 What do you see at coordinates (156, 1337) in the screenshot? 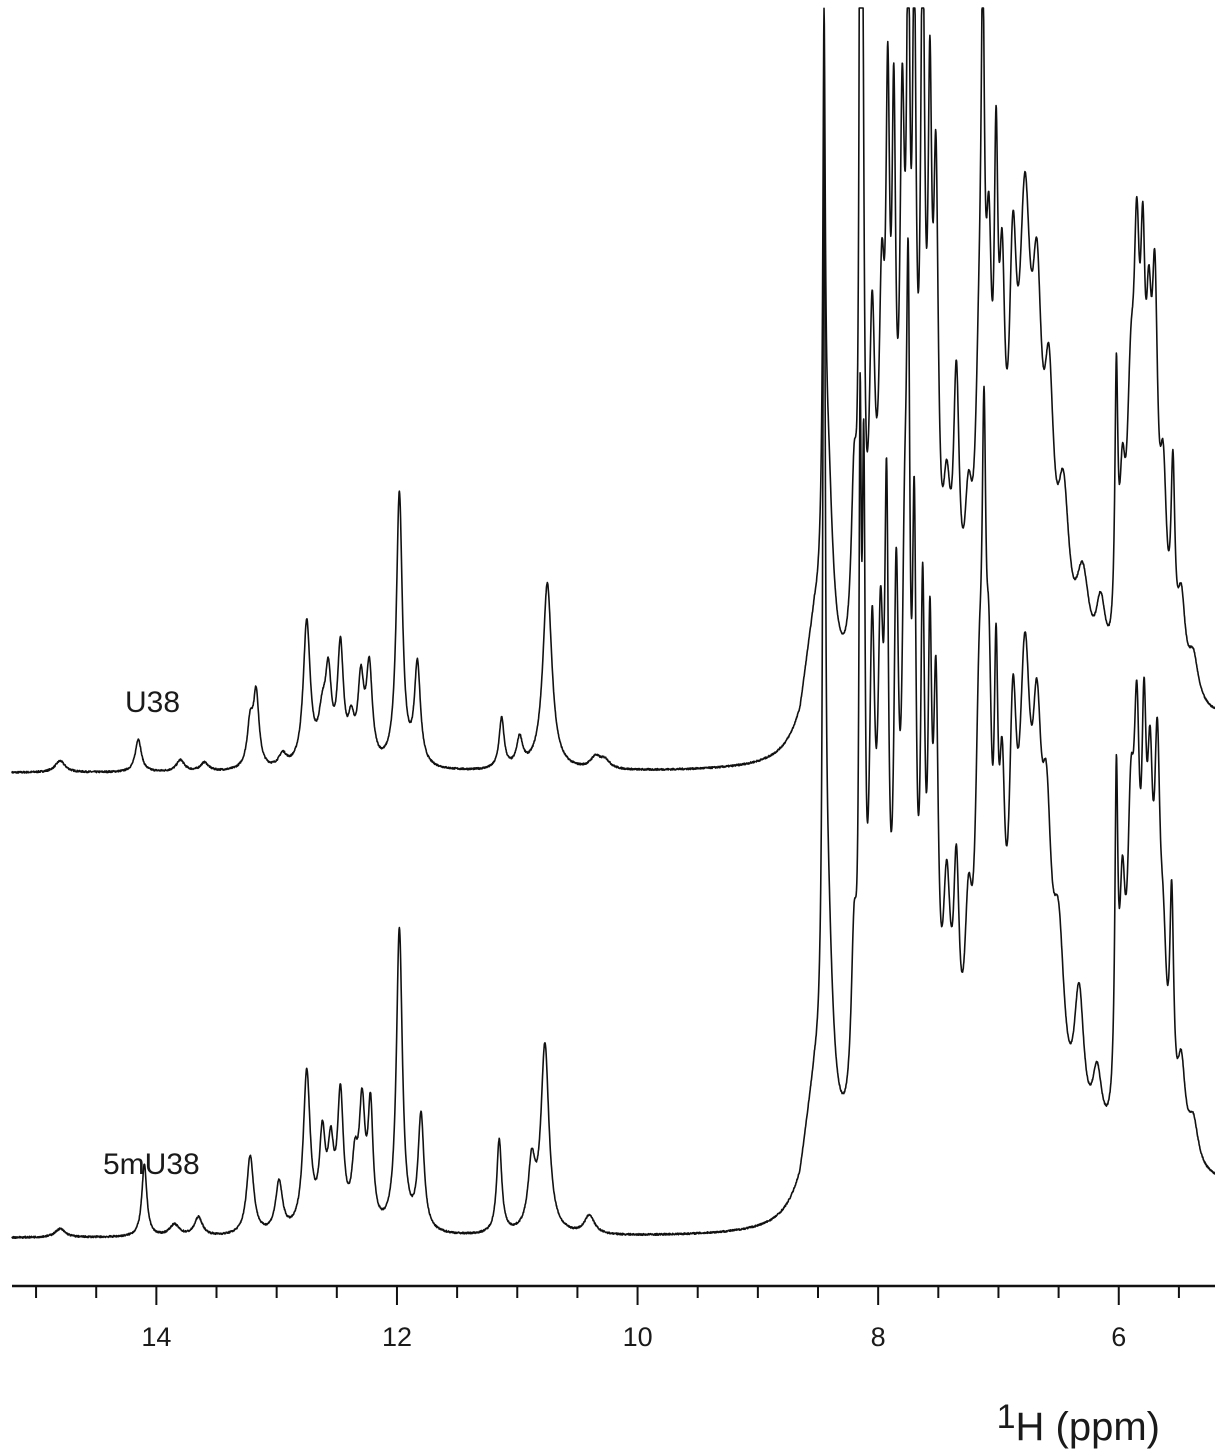
I see `tick-label-14: 14` at bounding box center [156, 1337].